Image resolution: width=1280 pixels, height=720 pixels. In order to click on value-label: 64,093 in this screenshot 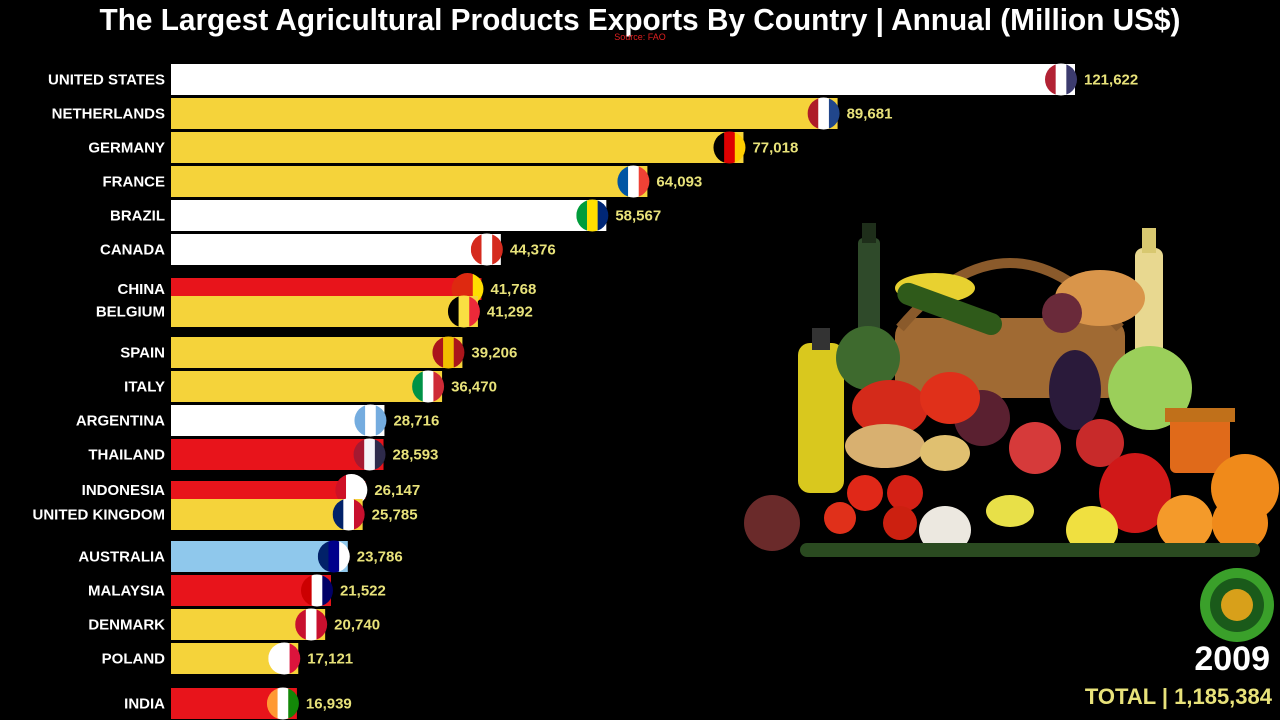, I will do `click(679, 182)`.